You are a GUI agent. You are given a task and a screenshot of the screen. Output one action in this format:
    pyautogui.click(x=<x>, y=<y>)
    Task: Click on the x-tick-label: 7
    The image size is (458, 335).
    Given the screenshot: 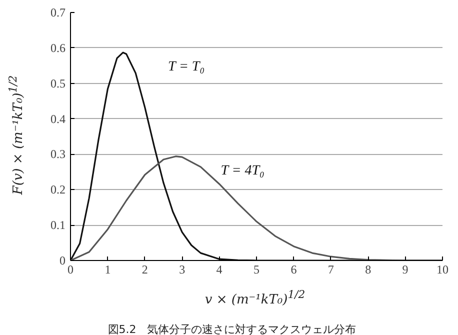 What is the action you would take?
    pyautogui.click(x=331, y=269)
    